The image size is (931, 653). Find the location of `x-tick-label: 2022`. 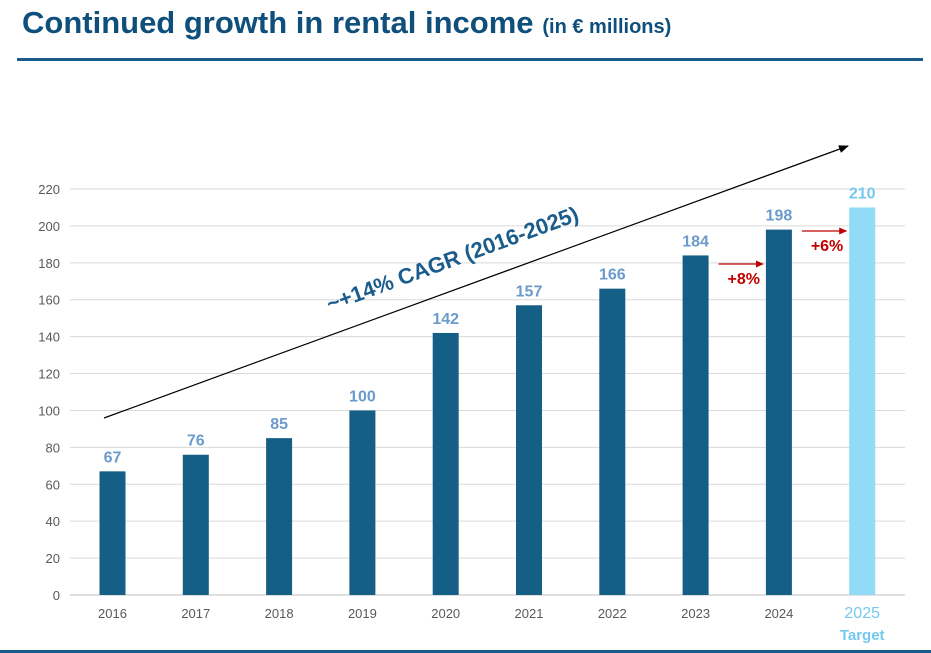

x-tick-label: 2022 is located at coordinates (612, 613).